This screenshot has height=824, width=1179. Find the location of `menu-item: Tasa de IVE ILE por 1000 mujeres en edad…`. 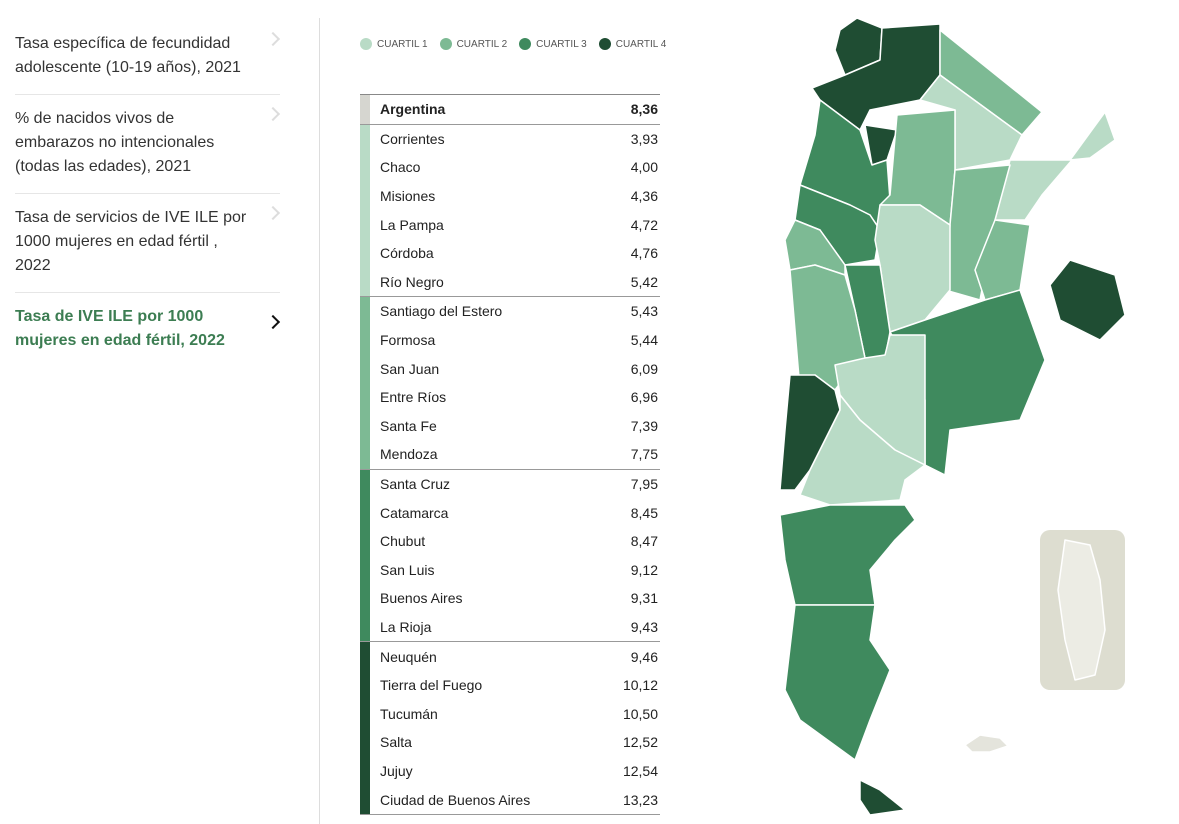

menu-item: Tasa de IVE ILE por 1000 mujeres en edad… is located at coordinates (148, 330).